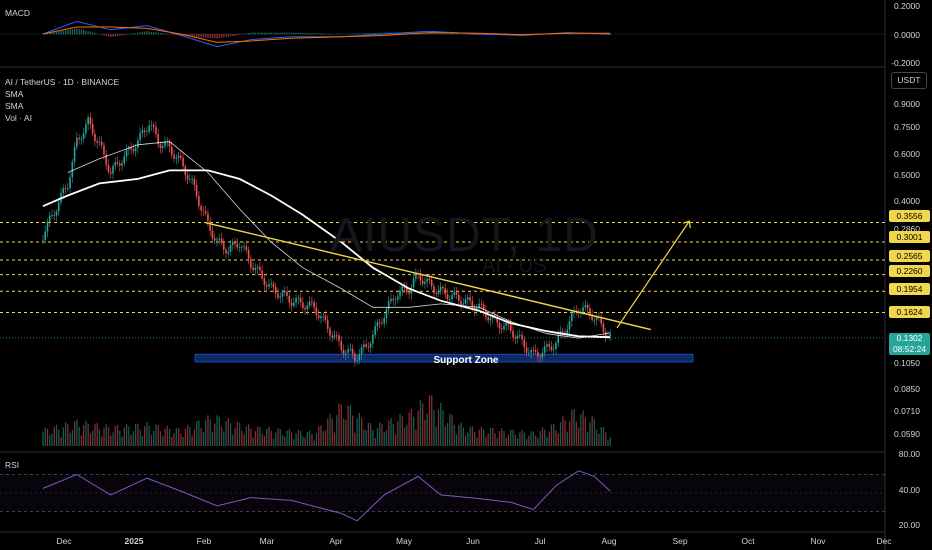  I want to click on level-tag: 0.3556, so click(909, 216).